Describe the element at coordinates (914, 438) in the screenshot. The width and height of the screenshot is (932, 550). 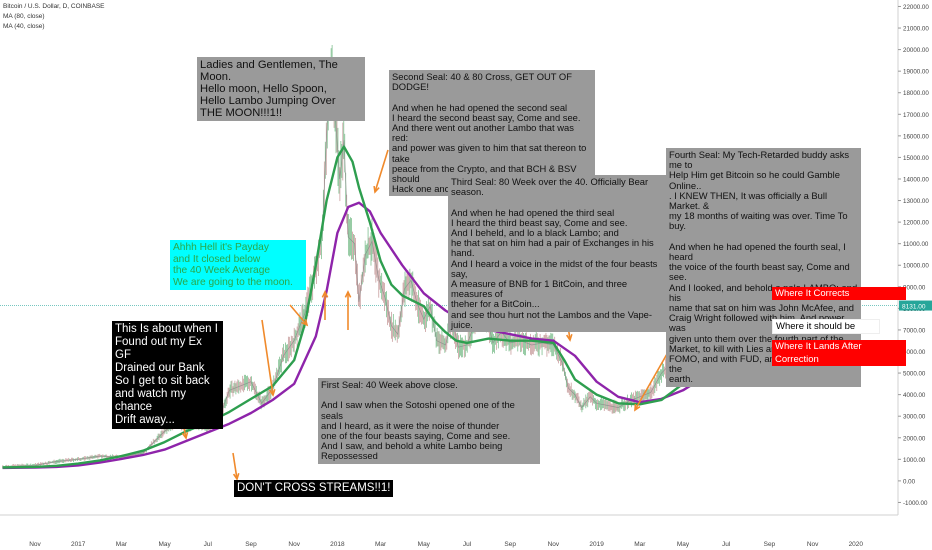
I see `y-tick-label: 2000.00` at that location.